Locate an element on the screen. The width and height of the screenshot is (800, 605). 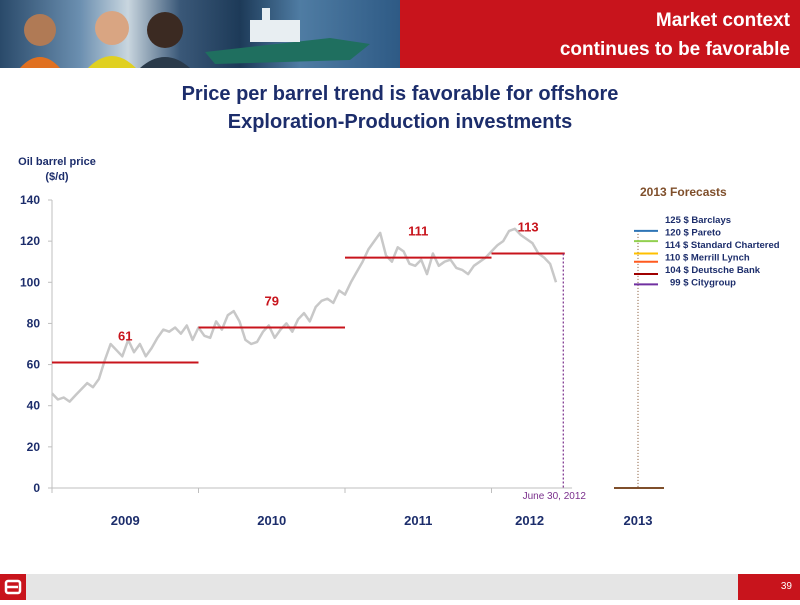
brand-logo-icon is located at coordinates (13, 587).